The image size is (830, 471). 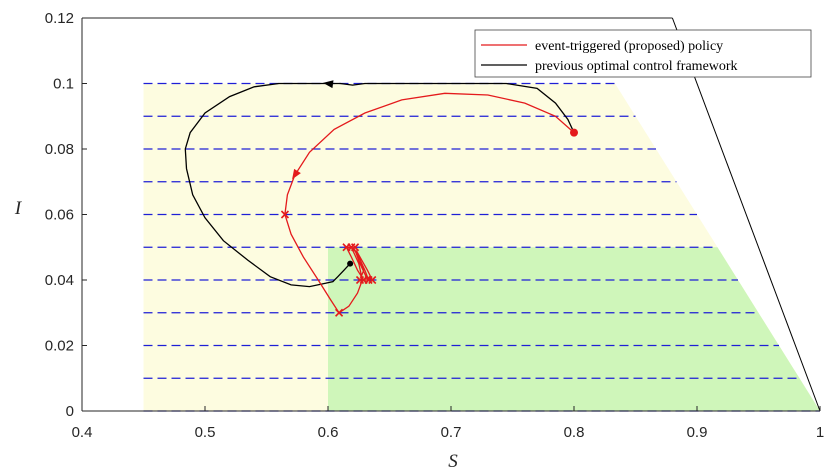 What do you see at coordinates (59, 215) in the screenshot?
I see `y-tick-label: 0.06` at bounding box center [59, 215].